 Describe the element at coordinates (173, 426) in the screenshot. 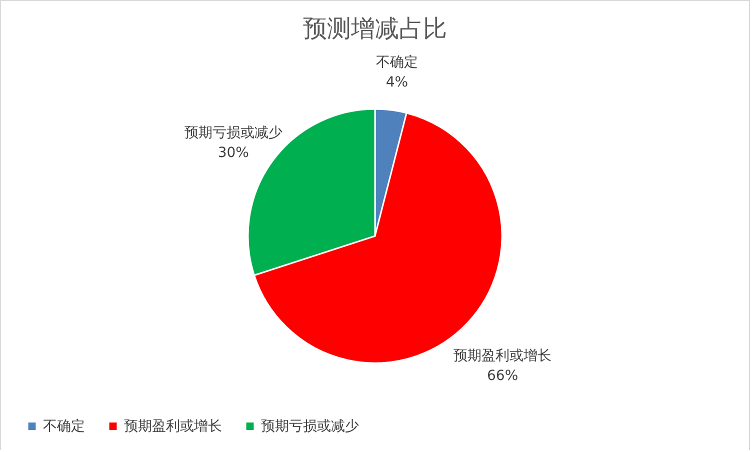

I see `legend-label: 预期盈利或增长` at that location.